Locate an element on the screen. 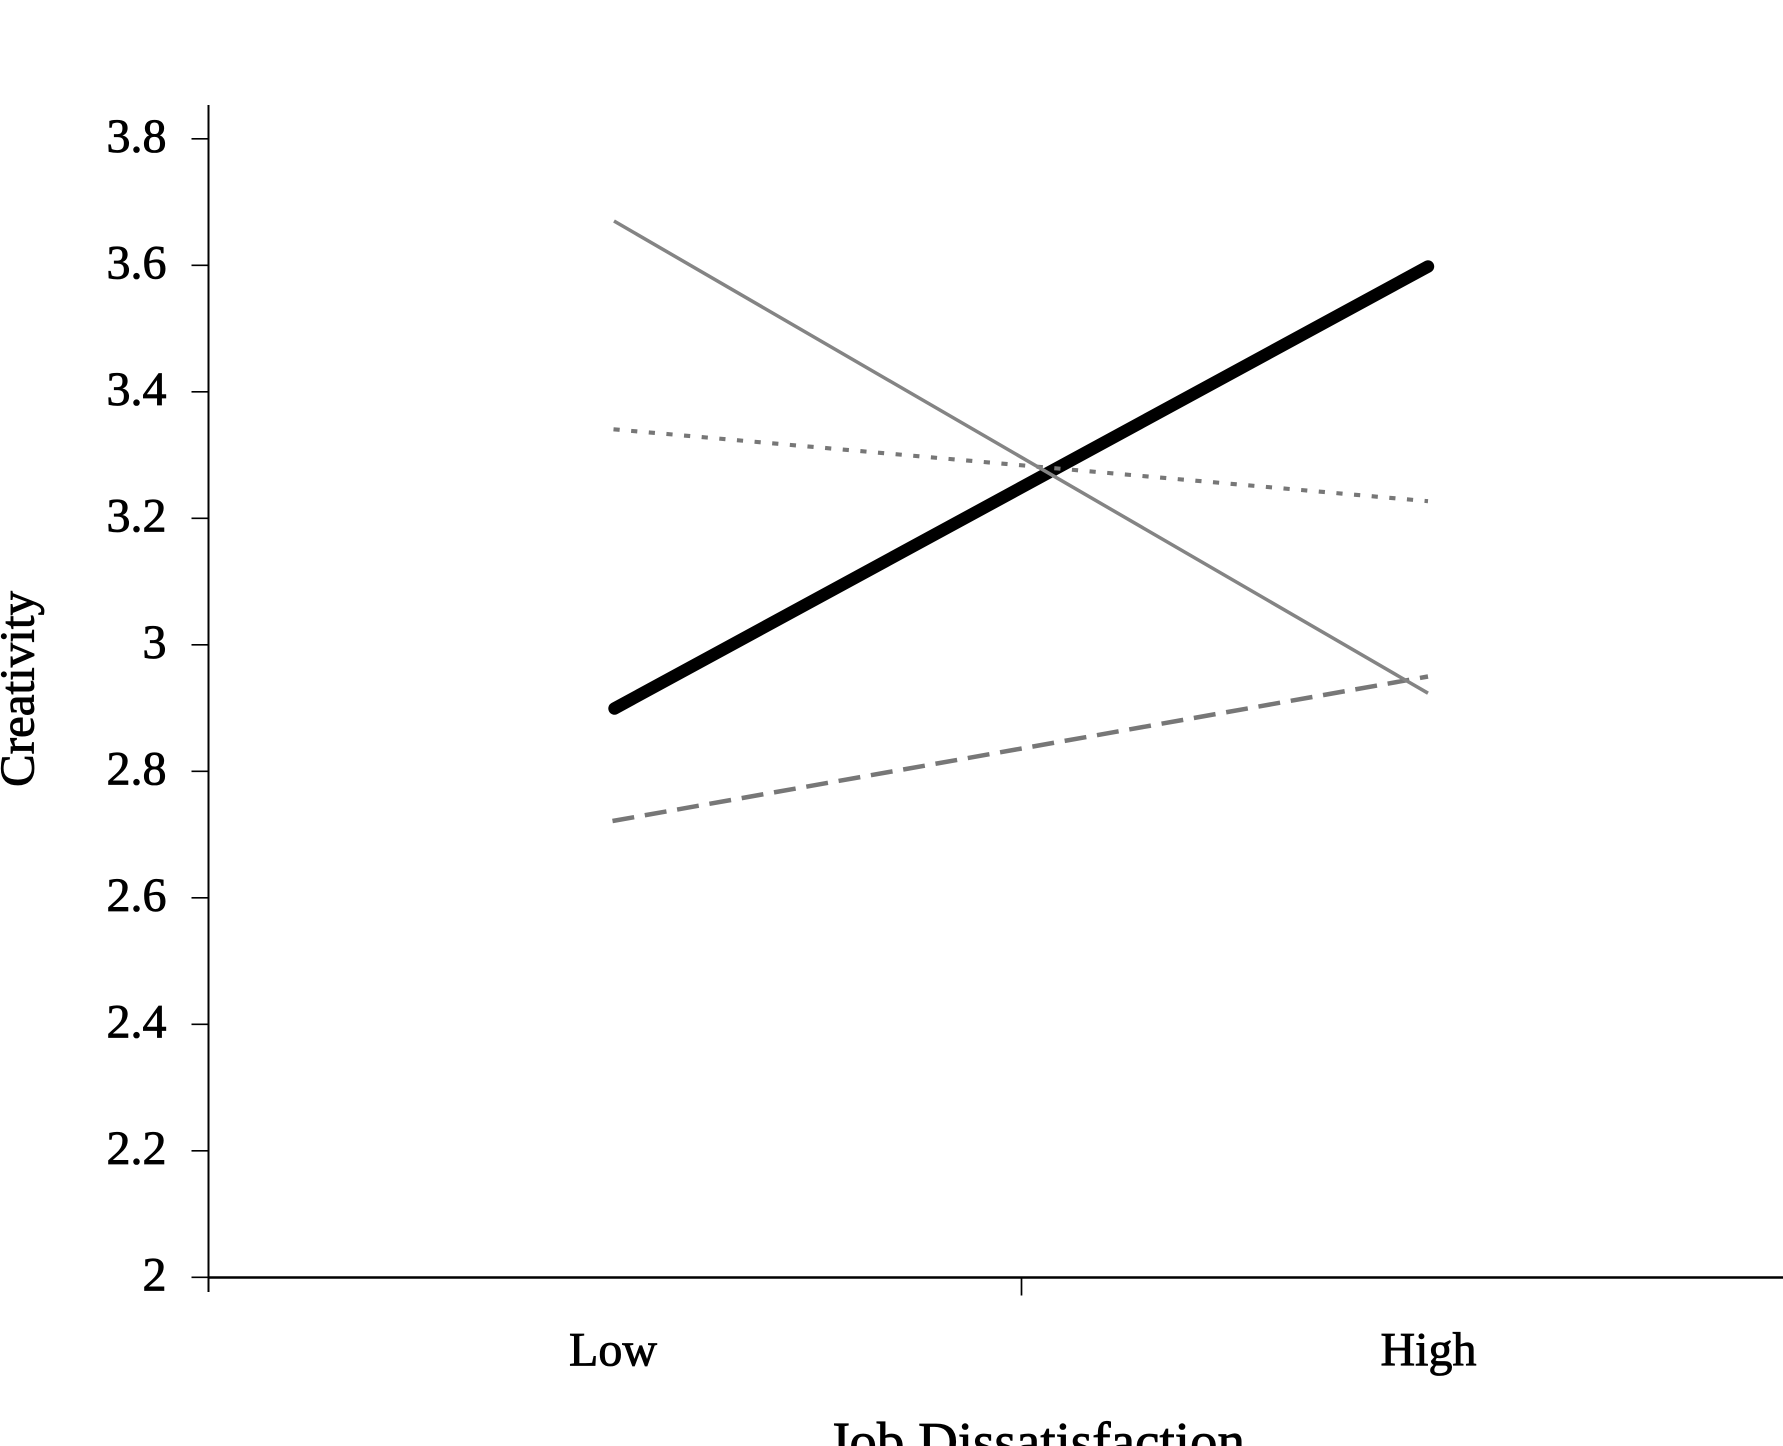 This screenshot has height=1446, width=1783. svg-text: 2.8 is located at coordinates (137, 768).